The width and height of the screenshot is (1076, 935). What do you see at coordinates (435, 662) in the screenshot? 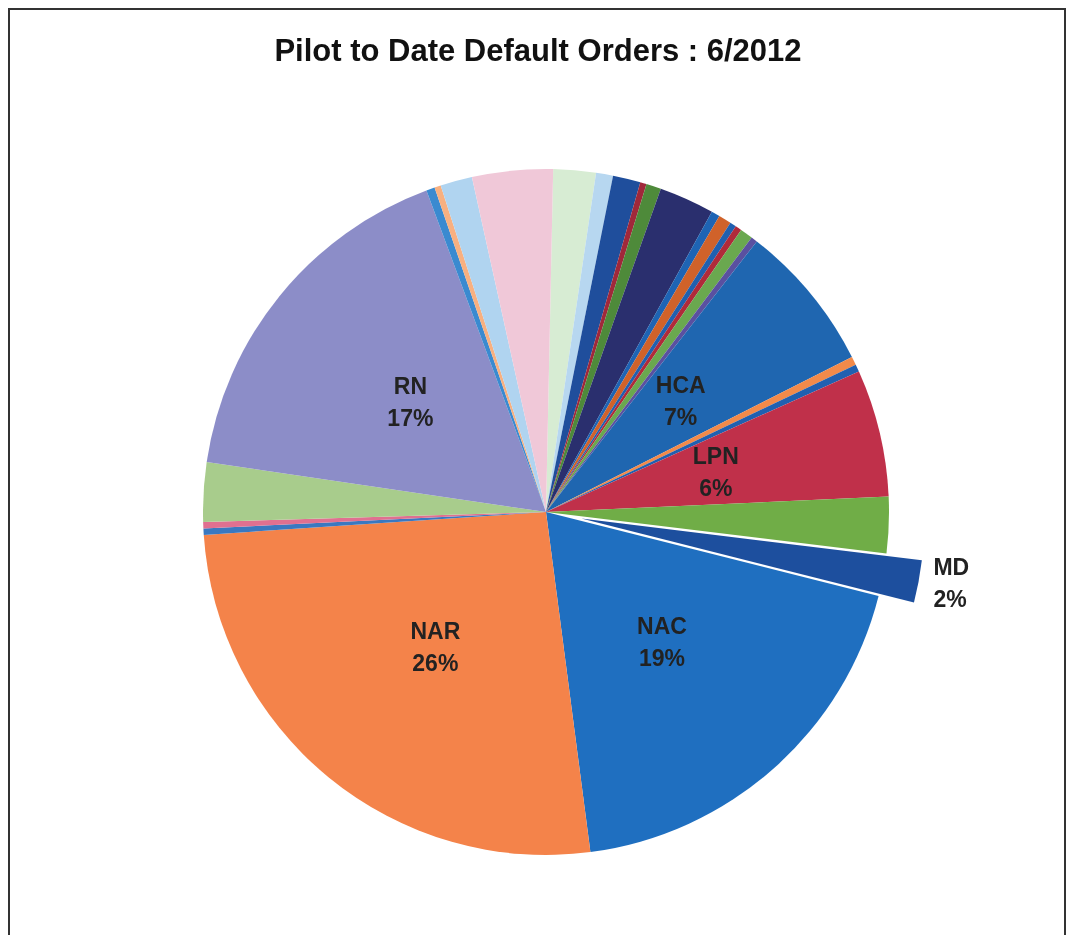
I see `data-label: 26%` at bounding box center [435, 662].